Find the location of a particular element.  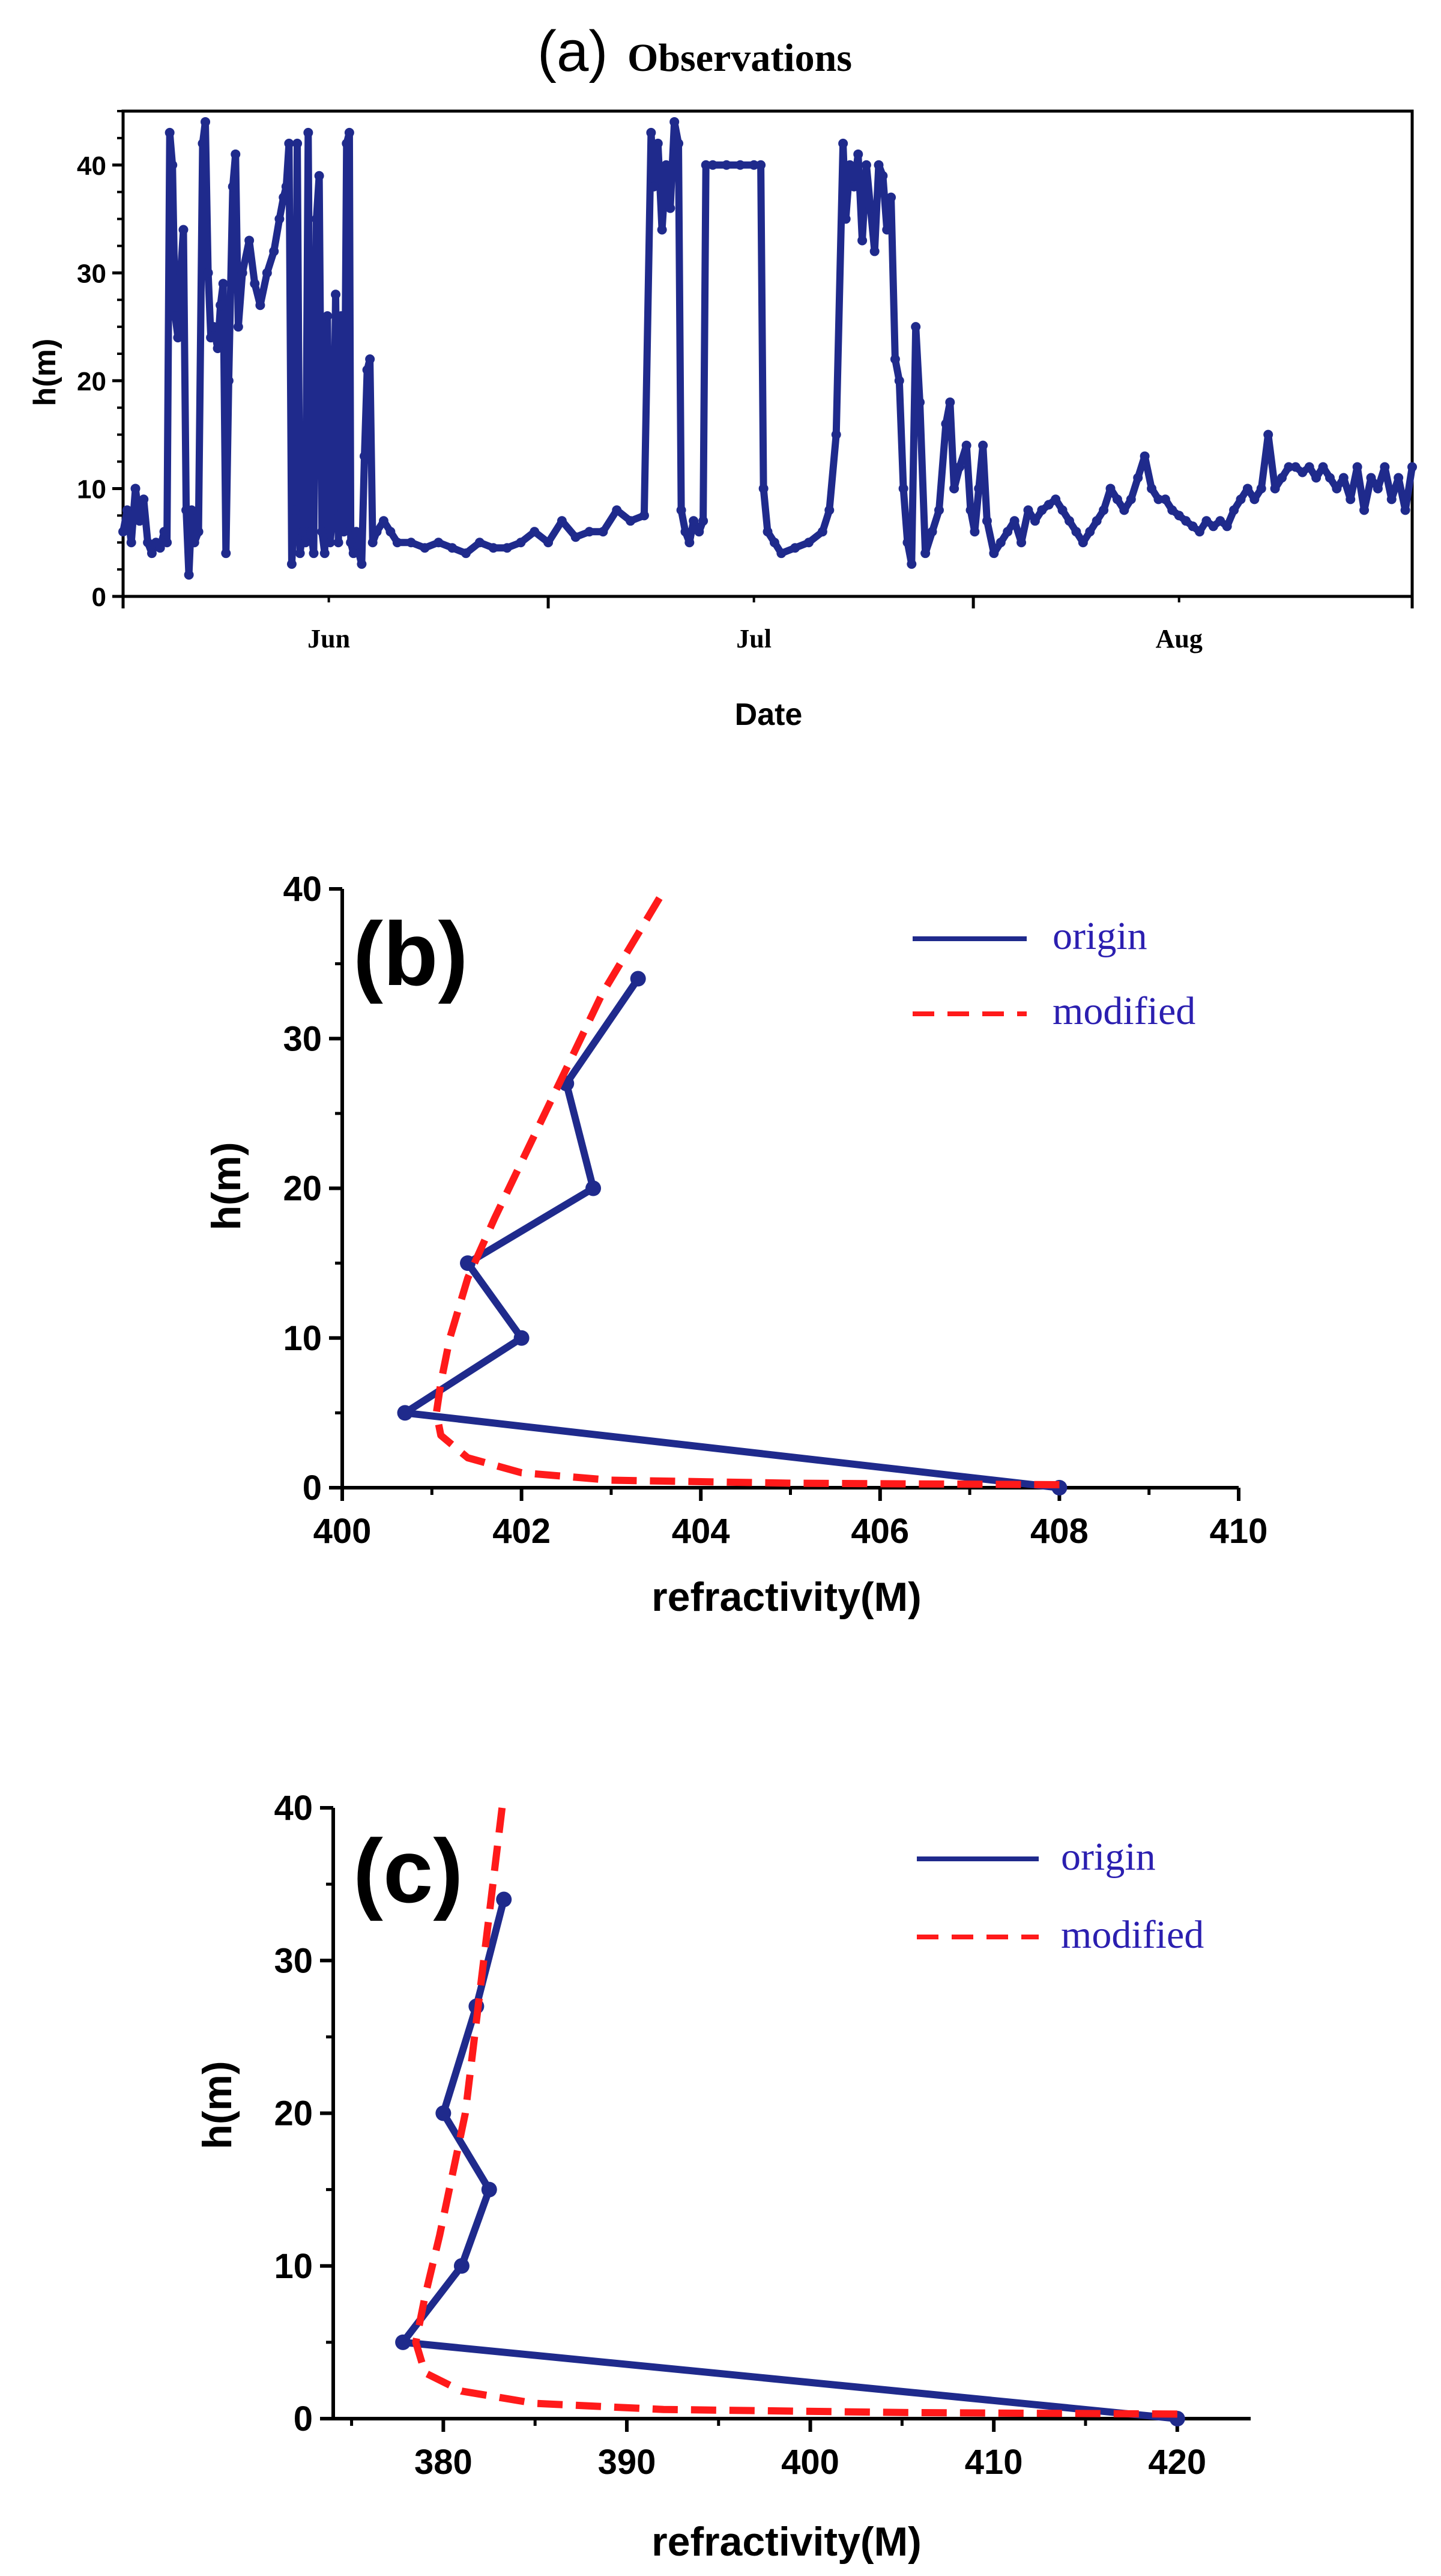

legend-modified-label: modified is located at coordinates (1124, 1011).